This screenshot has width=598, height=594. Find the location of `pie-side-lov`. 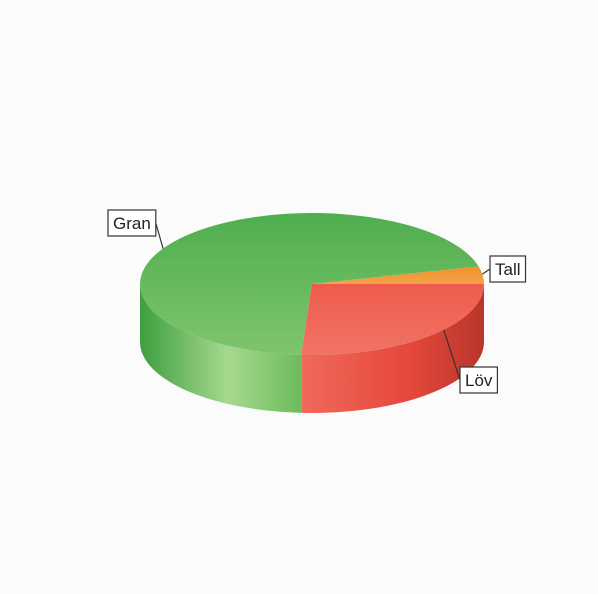

pie-side-lov is located at coordinates (392, 348).